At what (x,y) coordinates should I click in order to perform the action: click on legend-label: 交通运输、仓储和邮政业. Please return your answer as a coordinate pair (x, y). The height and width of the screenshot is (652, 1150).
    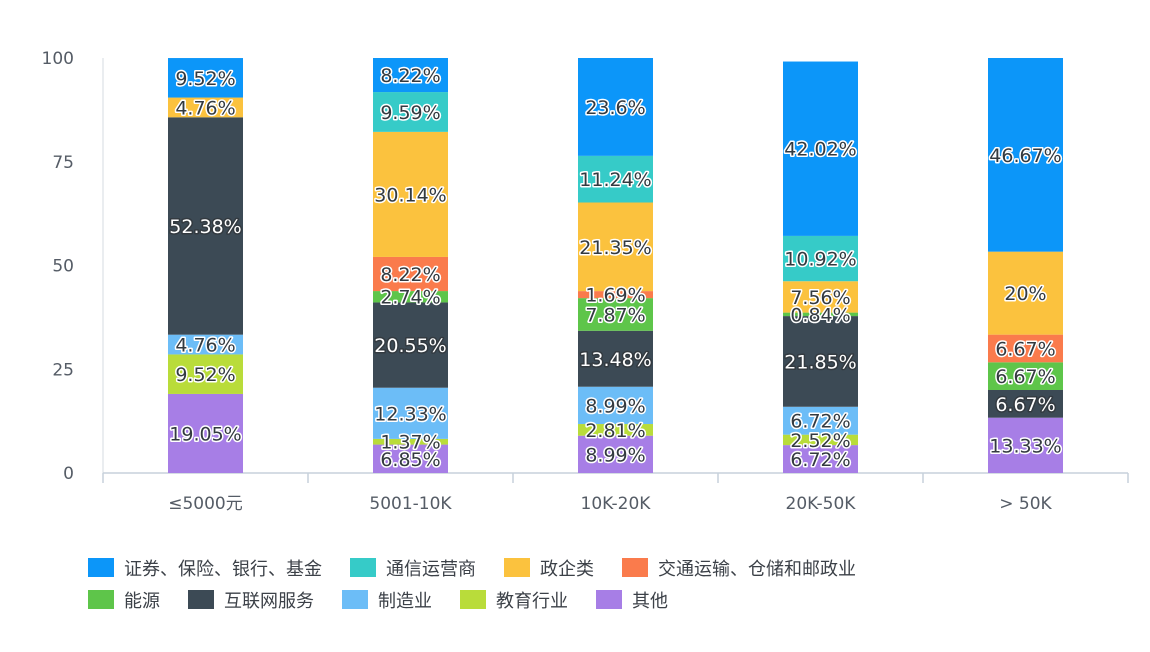
    Looking at the image, I should click on (757, 569).